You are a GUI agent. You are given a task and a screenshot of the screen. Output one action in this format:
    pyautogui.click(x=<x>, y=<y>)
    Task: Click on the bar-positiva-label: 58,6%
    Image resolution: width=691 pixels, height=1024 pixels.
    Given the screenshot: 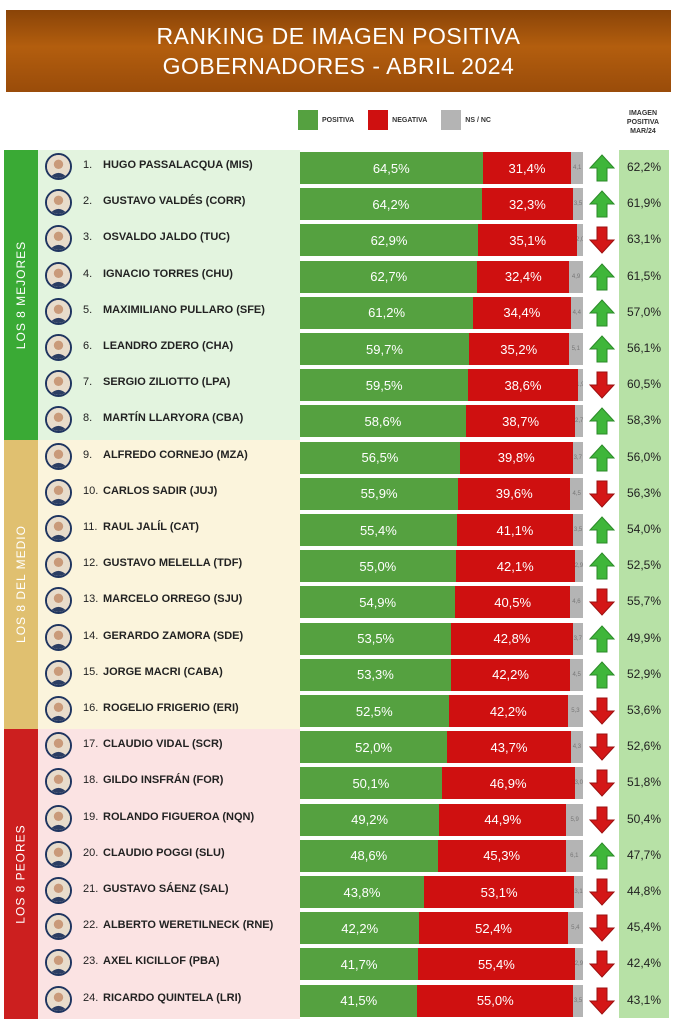 What is the action you would take?
    pyautogui.click(x=383, y=421)
    